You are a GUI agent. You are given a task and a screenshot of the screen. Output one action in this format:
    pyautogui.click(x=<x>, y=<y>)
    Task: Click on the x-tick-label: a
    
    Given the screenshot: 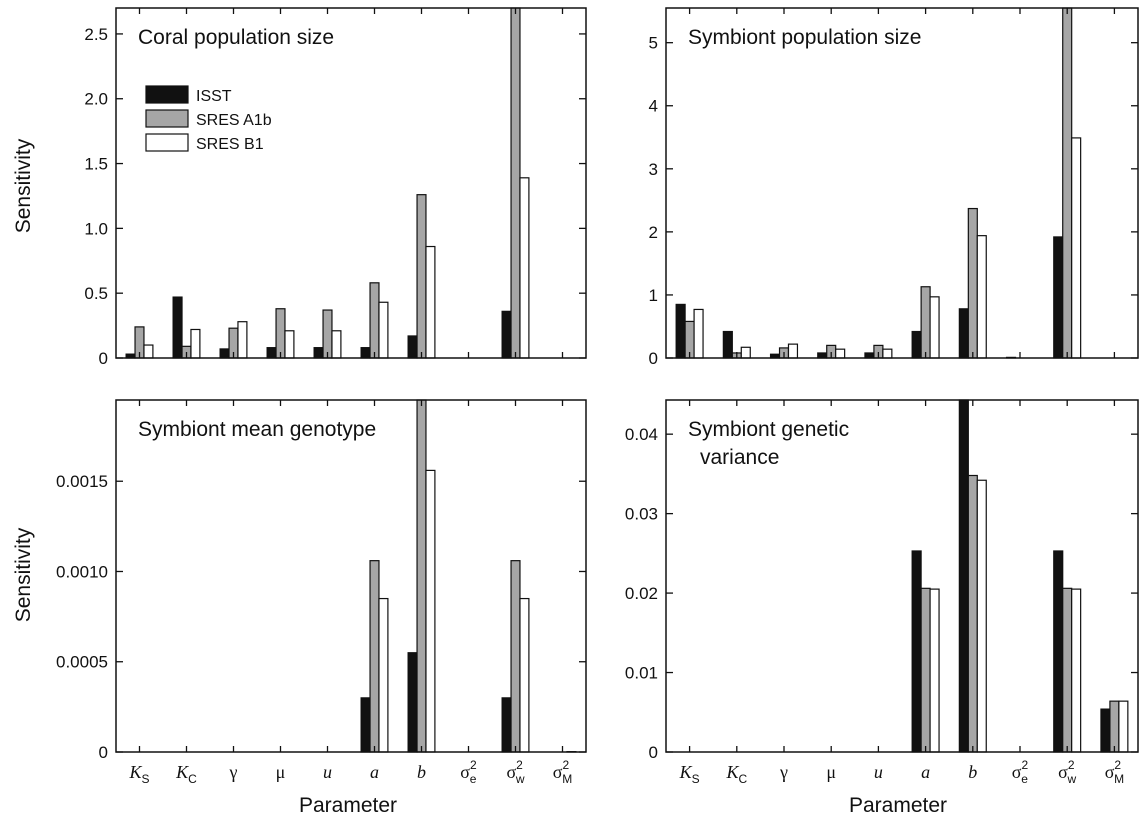 What is the action you would take?
    pyautogui.click(x=925, y=772)
    